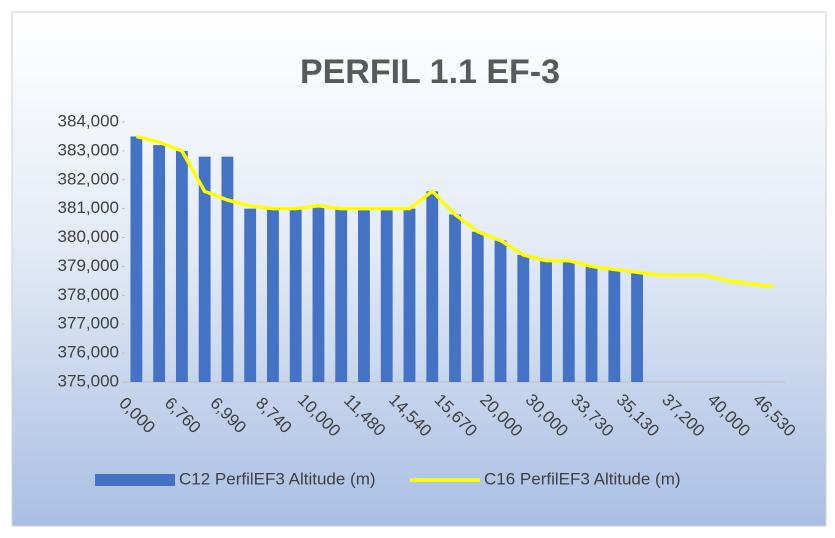  Describe the element at coordinates (135, 480) in the screenshot. I see `legend-swatch` at that location.